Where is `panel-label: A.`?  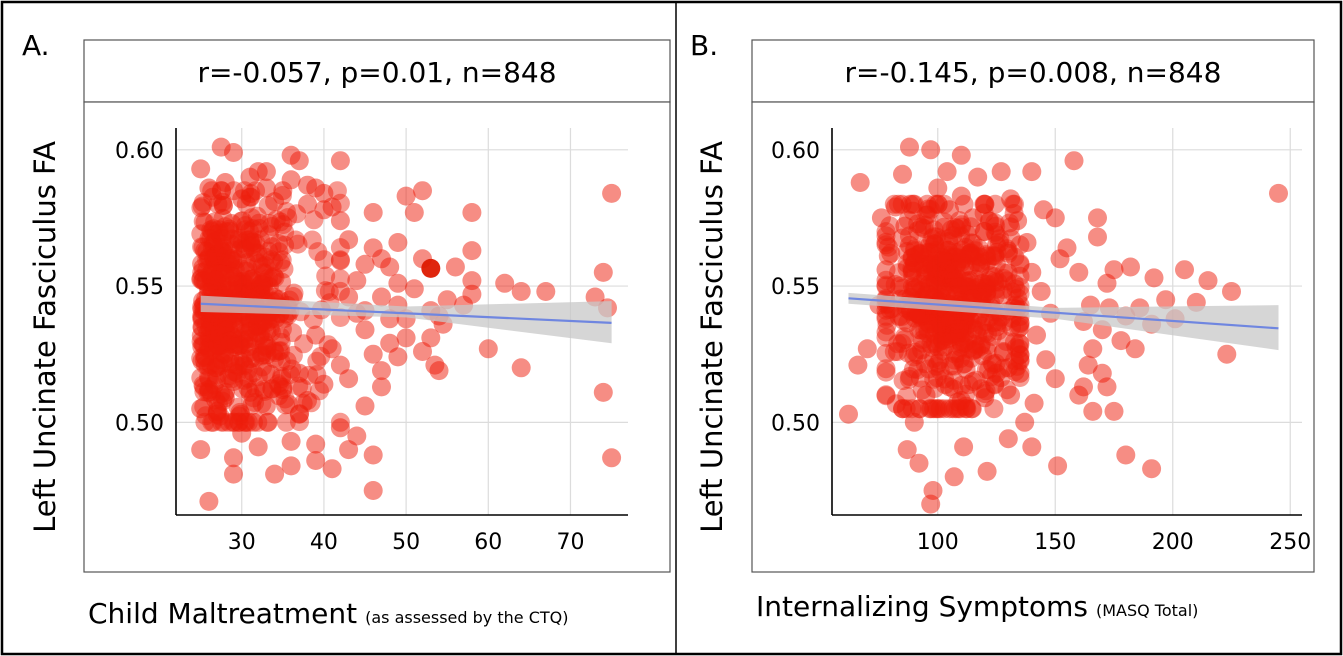 panel-label: A. is located at coordinates (36, 45).